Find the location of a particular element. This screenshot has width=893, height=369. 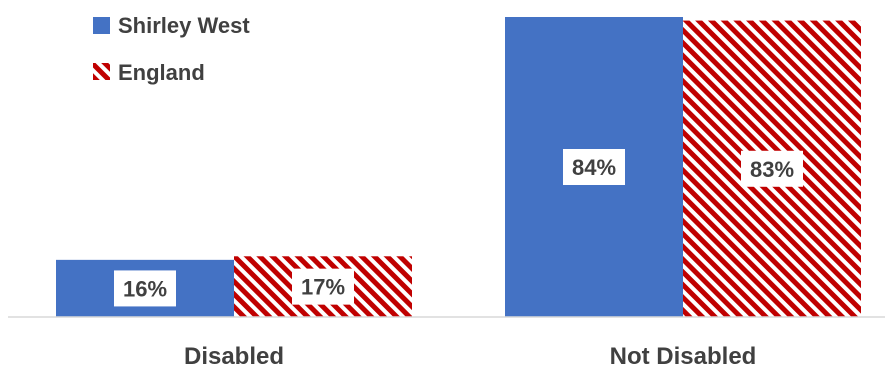

legend: Shirley West England is located at coordinates (171, 49).